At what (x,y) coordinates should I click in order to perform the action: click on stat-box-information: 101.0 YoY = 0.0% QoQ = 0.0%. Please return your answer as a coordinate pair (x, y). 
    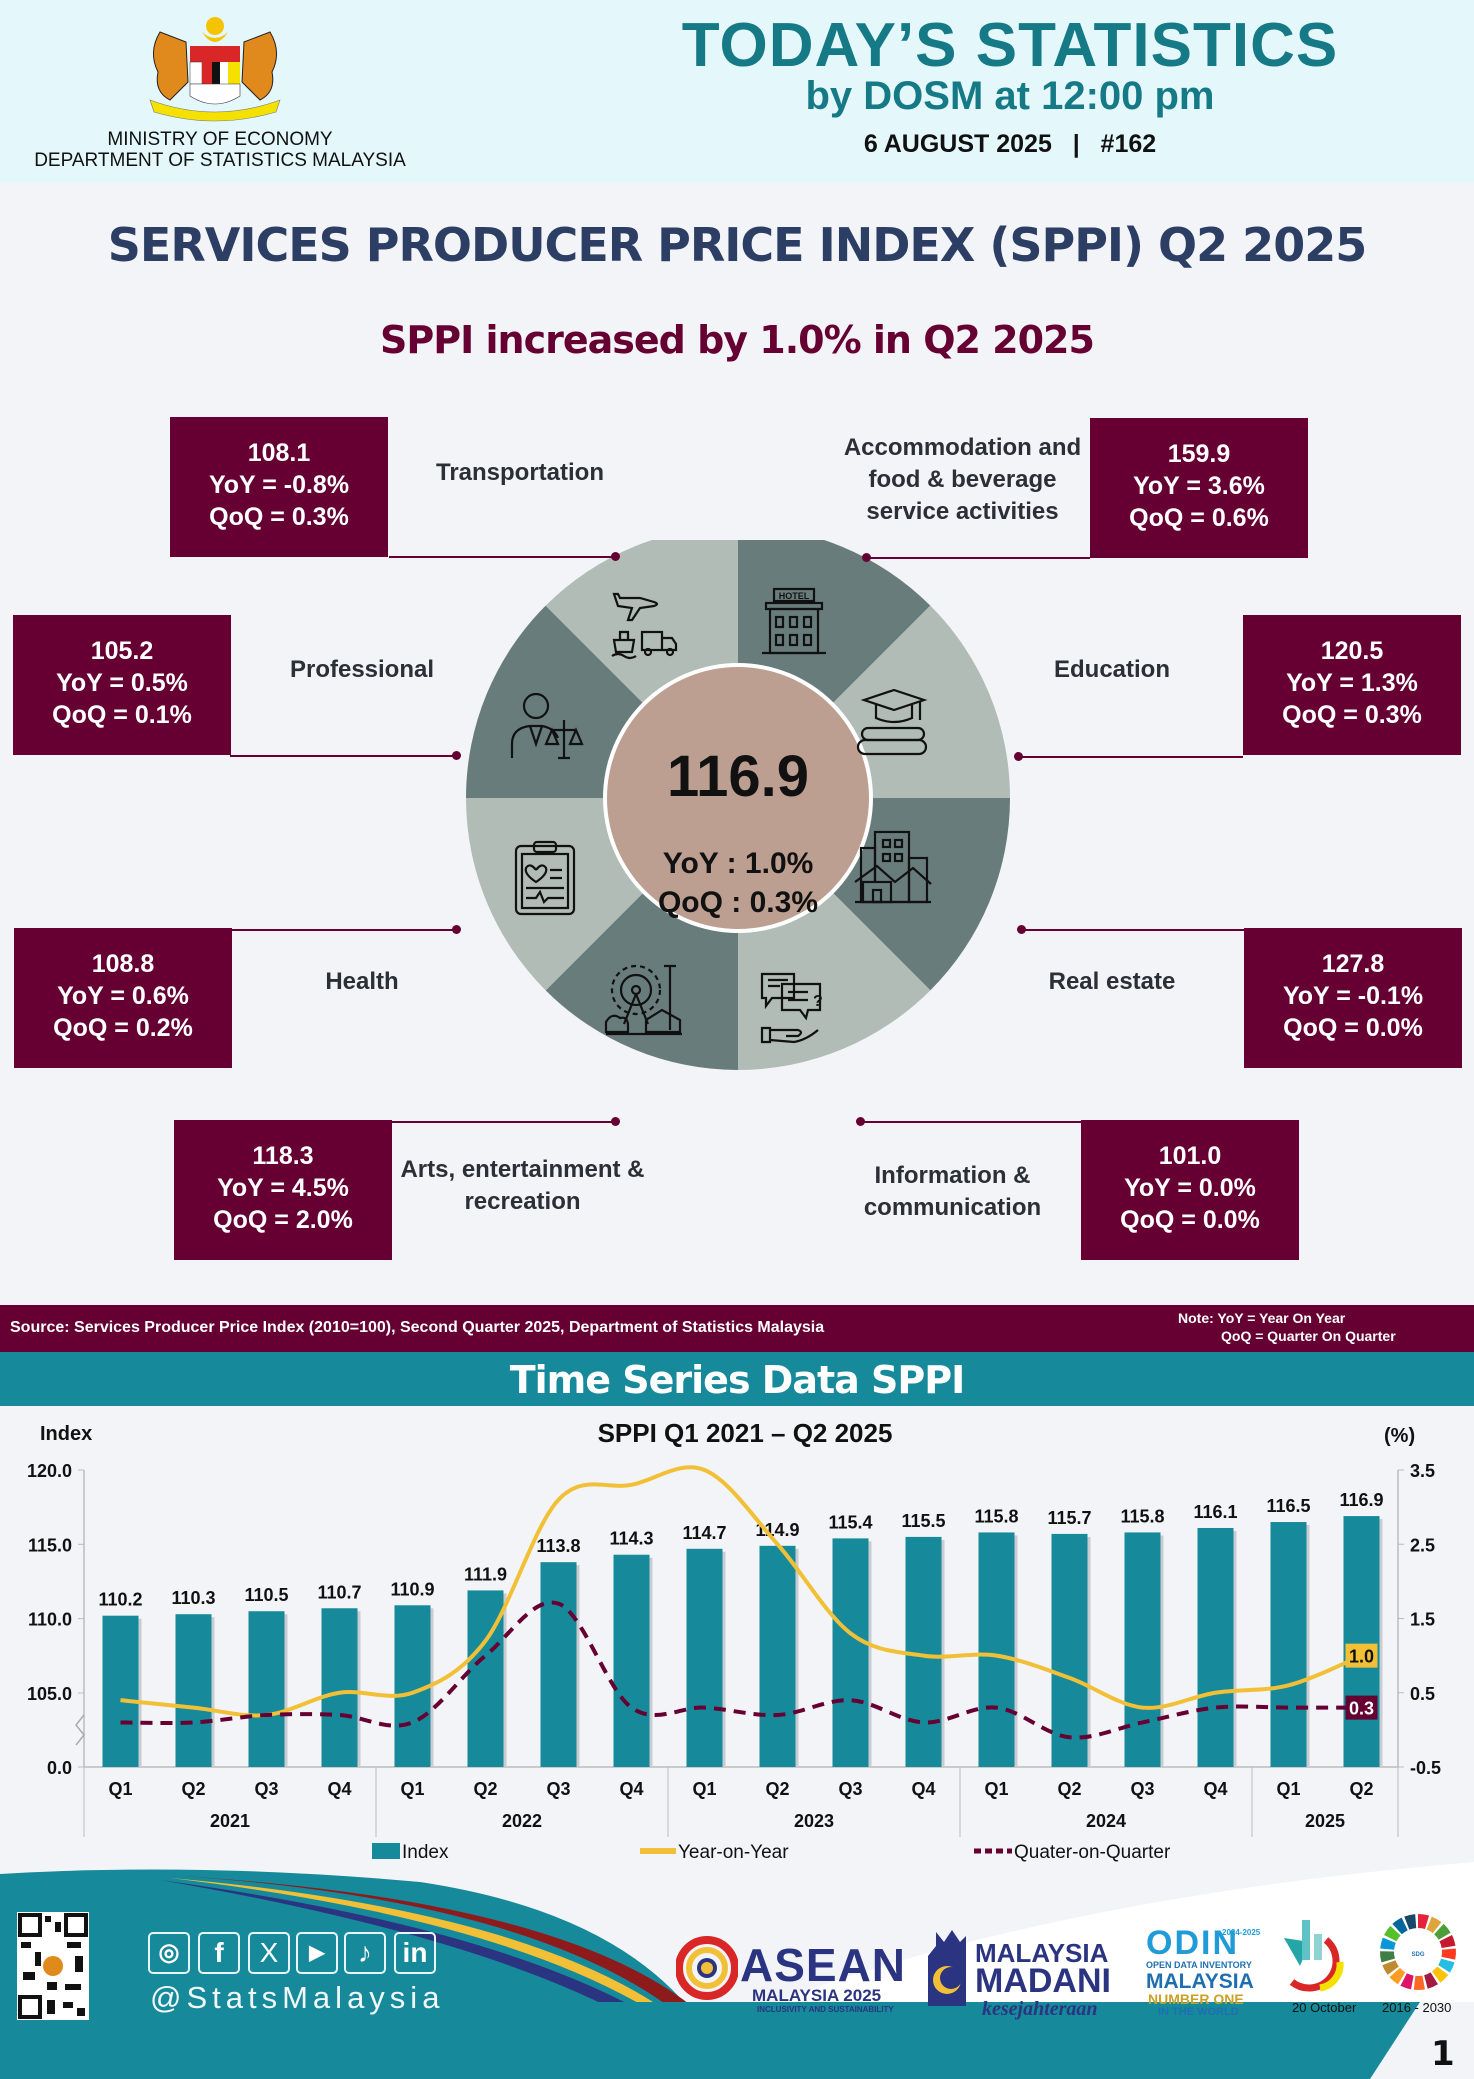
    Looking at the image, I should click on (1190, 1190).